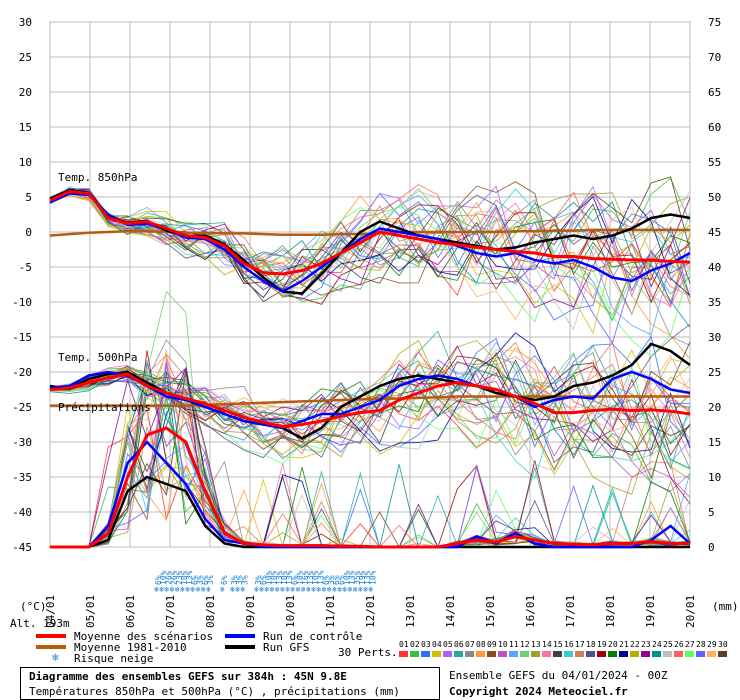 This screenshot has width=740, height=700. Describe the element at coordinates (580, 644) in the screenshot. I see `pert-number: 17` at that location.